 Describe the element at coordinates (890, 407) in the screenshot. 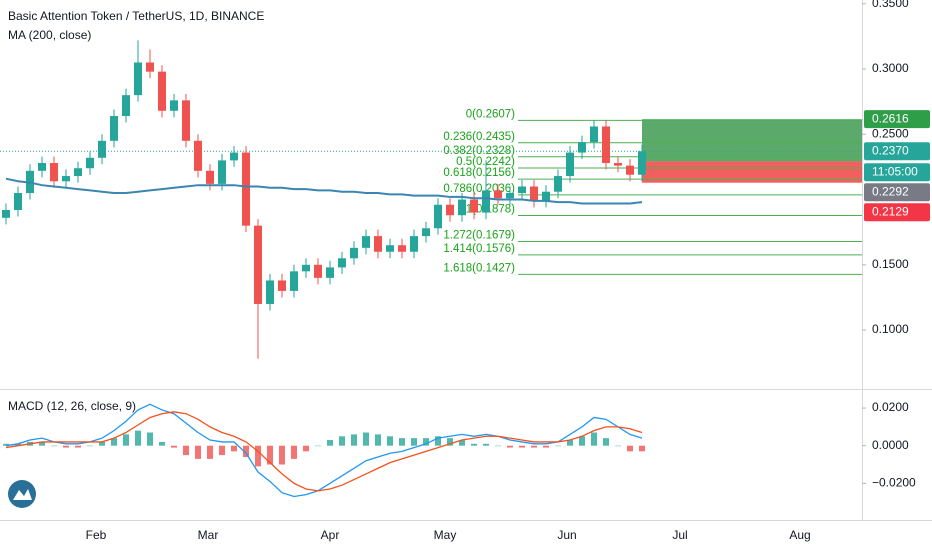

I see `macd-tick-label: 0.0200` at that location.